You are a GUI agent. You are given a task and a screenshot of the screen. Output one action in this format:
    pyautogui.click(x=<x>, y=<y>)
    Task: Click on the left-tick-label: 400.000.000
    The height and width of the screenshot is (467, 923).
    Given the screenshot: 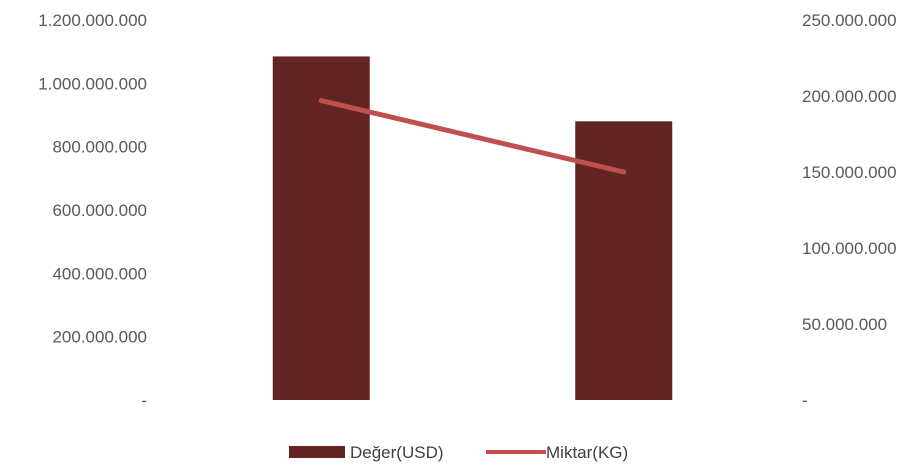 What is the action you would take?
    pyautogui.click(x=99, y=273)
    